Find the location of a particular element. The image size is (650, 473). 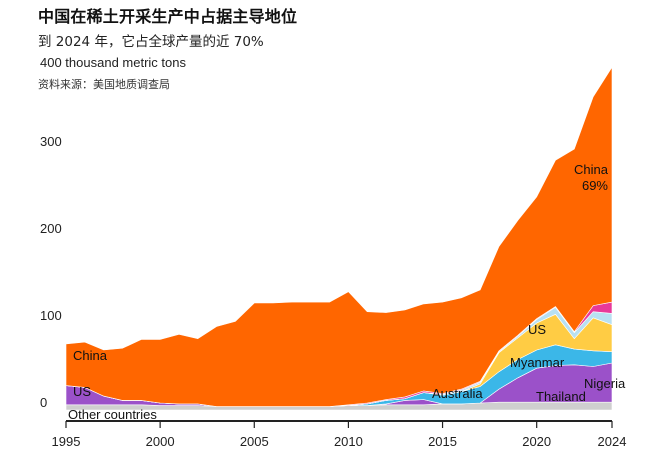

label-us-right: US is located at coordinates (537, 329).